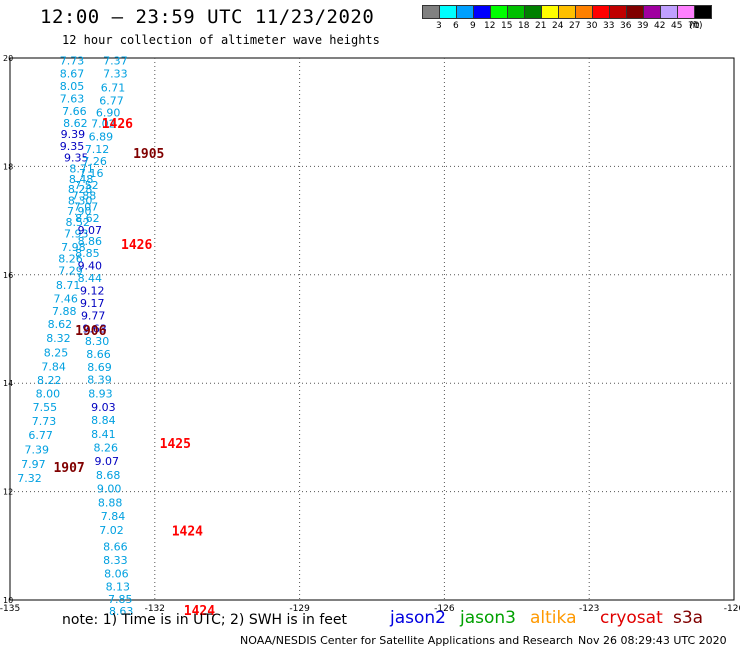 The height and width of the screenshot is (650, 740). What do you see at coordinates (76, 158) in the screenshot?
I see `wave-height-value: 9.35` at bounding box center [76, 158].